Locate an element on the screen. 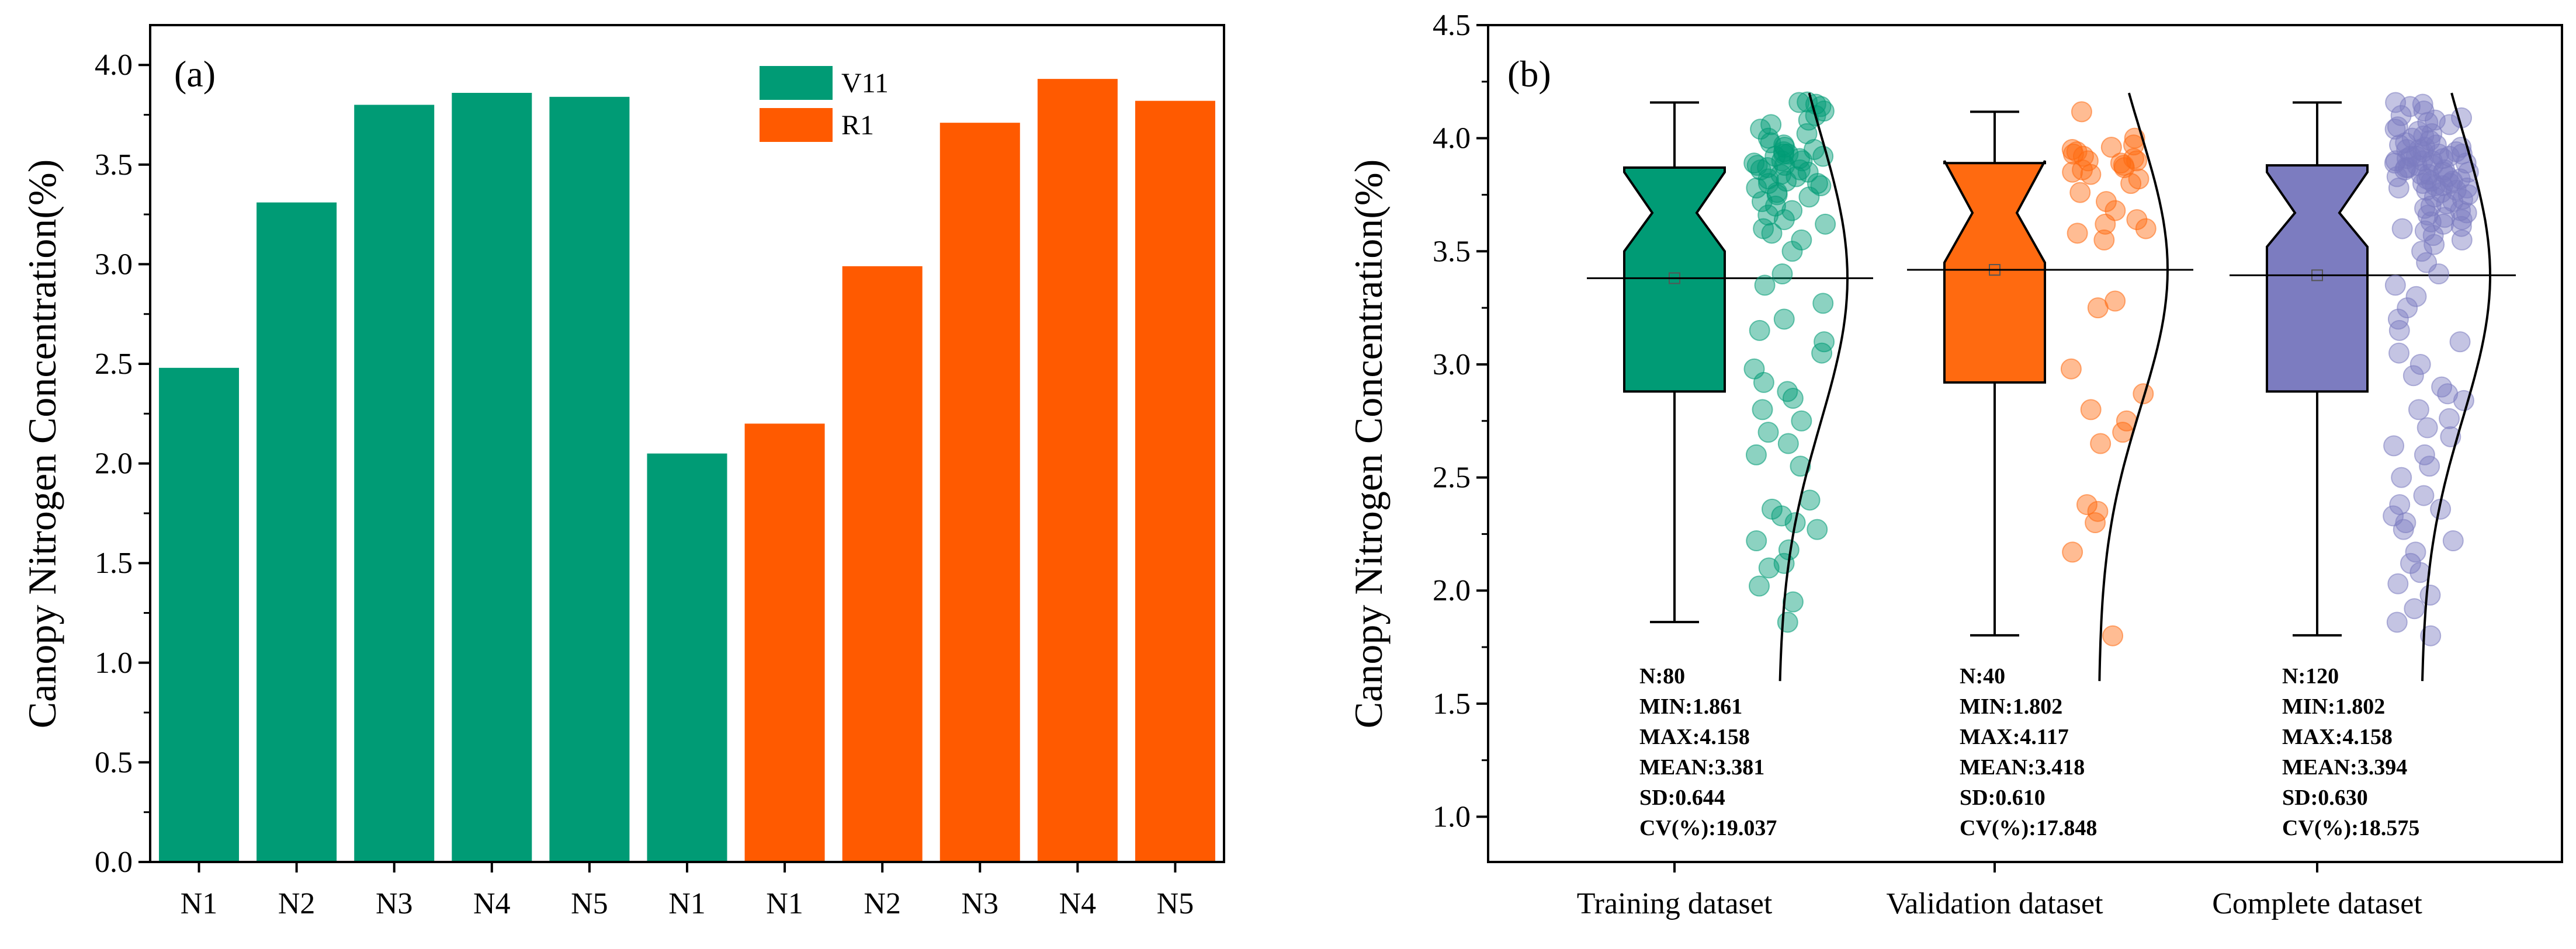 This screenshot has width=2576, height=949. y-tick-label: 0.0 is located at coordinates (114, 862).